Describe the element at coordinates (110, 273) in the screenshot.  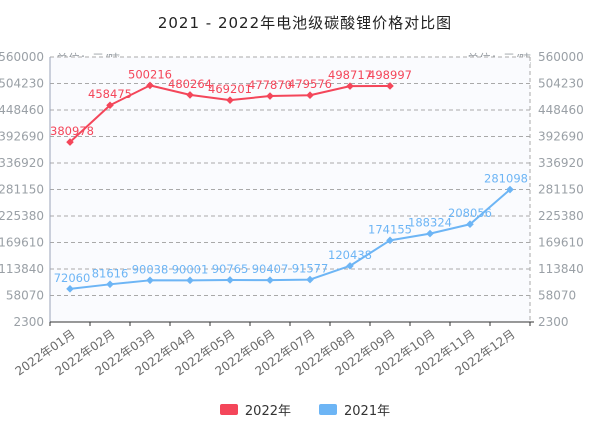
I see `data-label-2021年: 81616` at that location.